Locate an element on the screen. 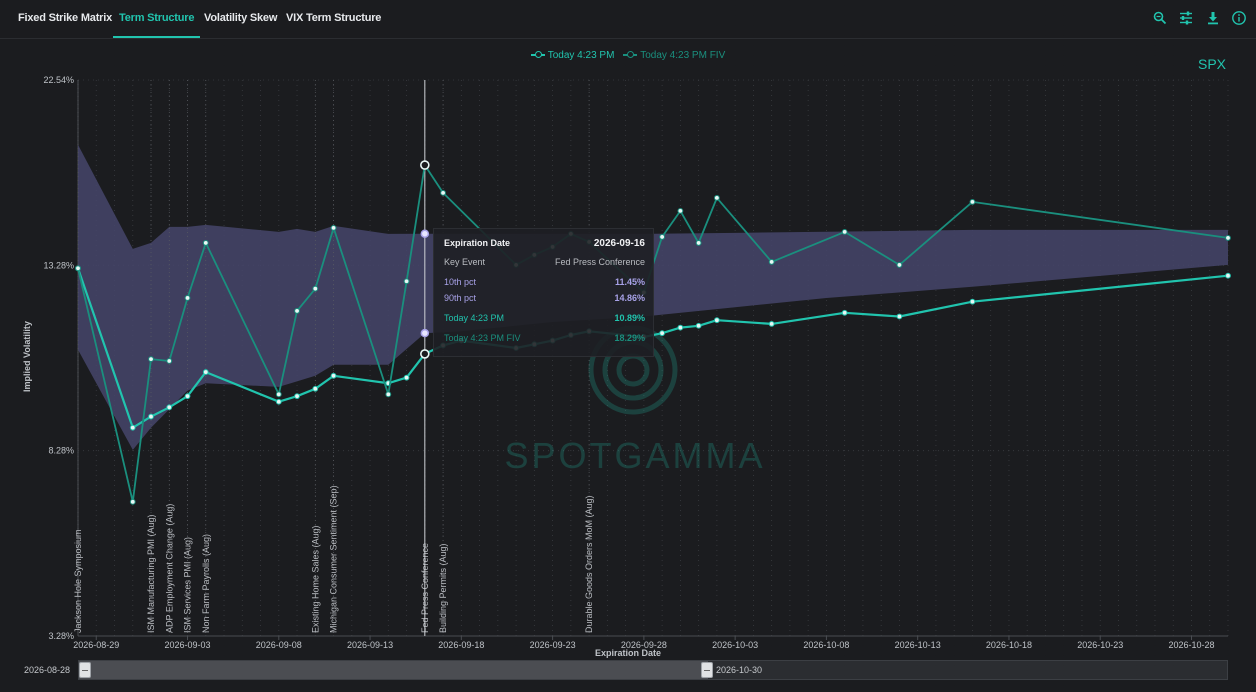 This screenshot has width=1256, height=692. tooltip-row-fiv: Today 4:23 PM FIV 18.29% is located at coordinates (544, 339).